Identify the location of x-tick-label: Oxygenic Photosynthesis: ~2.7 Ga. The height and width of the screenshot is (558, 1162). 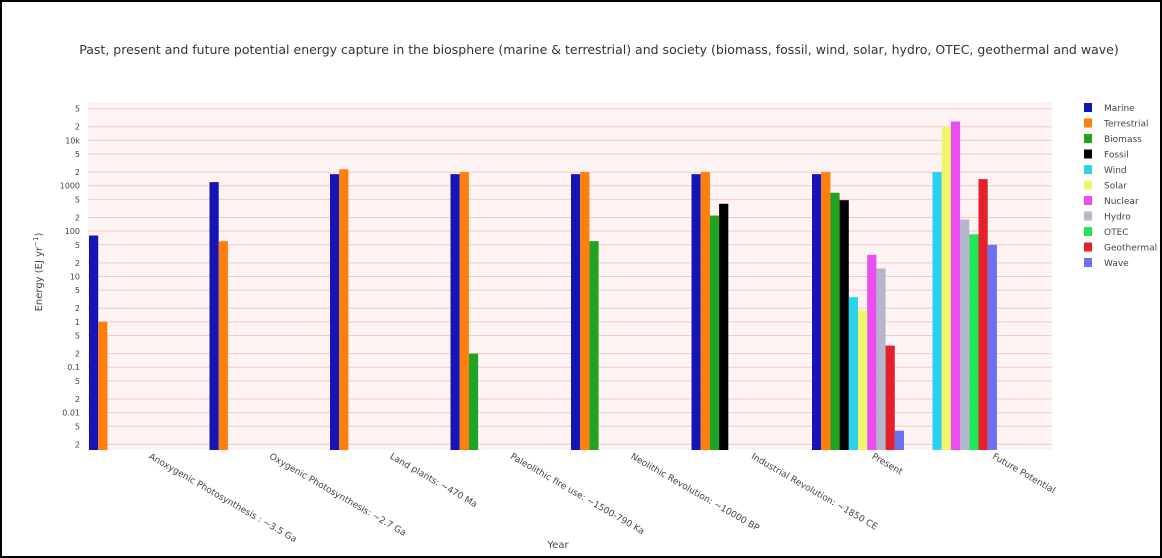
(337, 495).